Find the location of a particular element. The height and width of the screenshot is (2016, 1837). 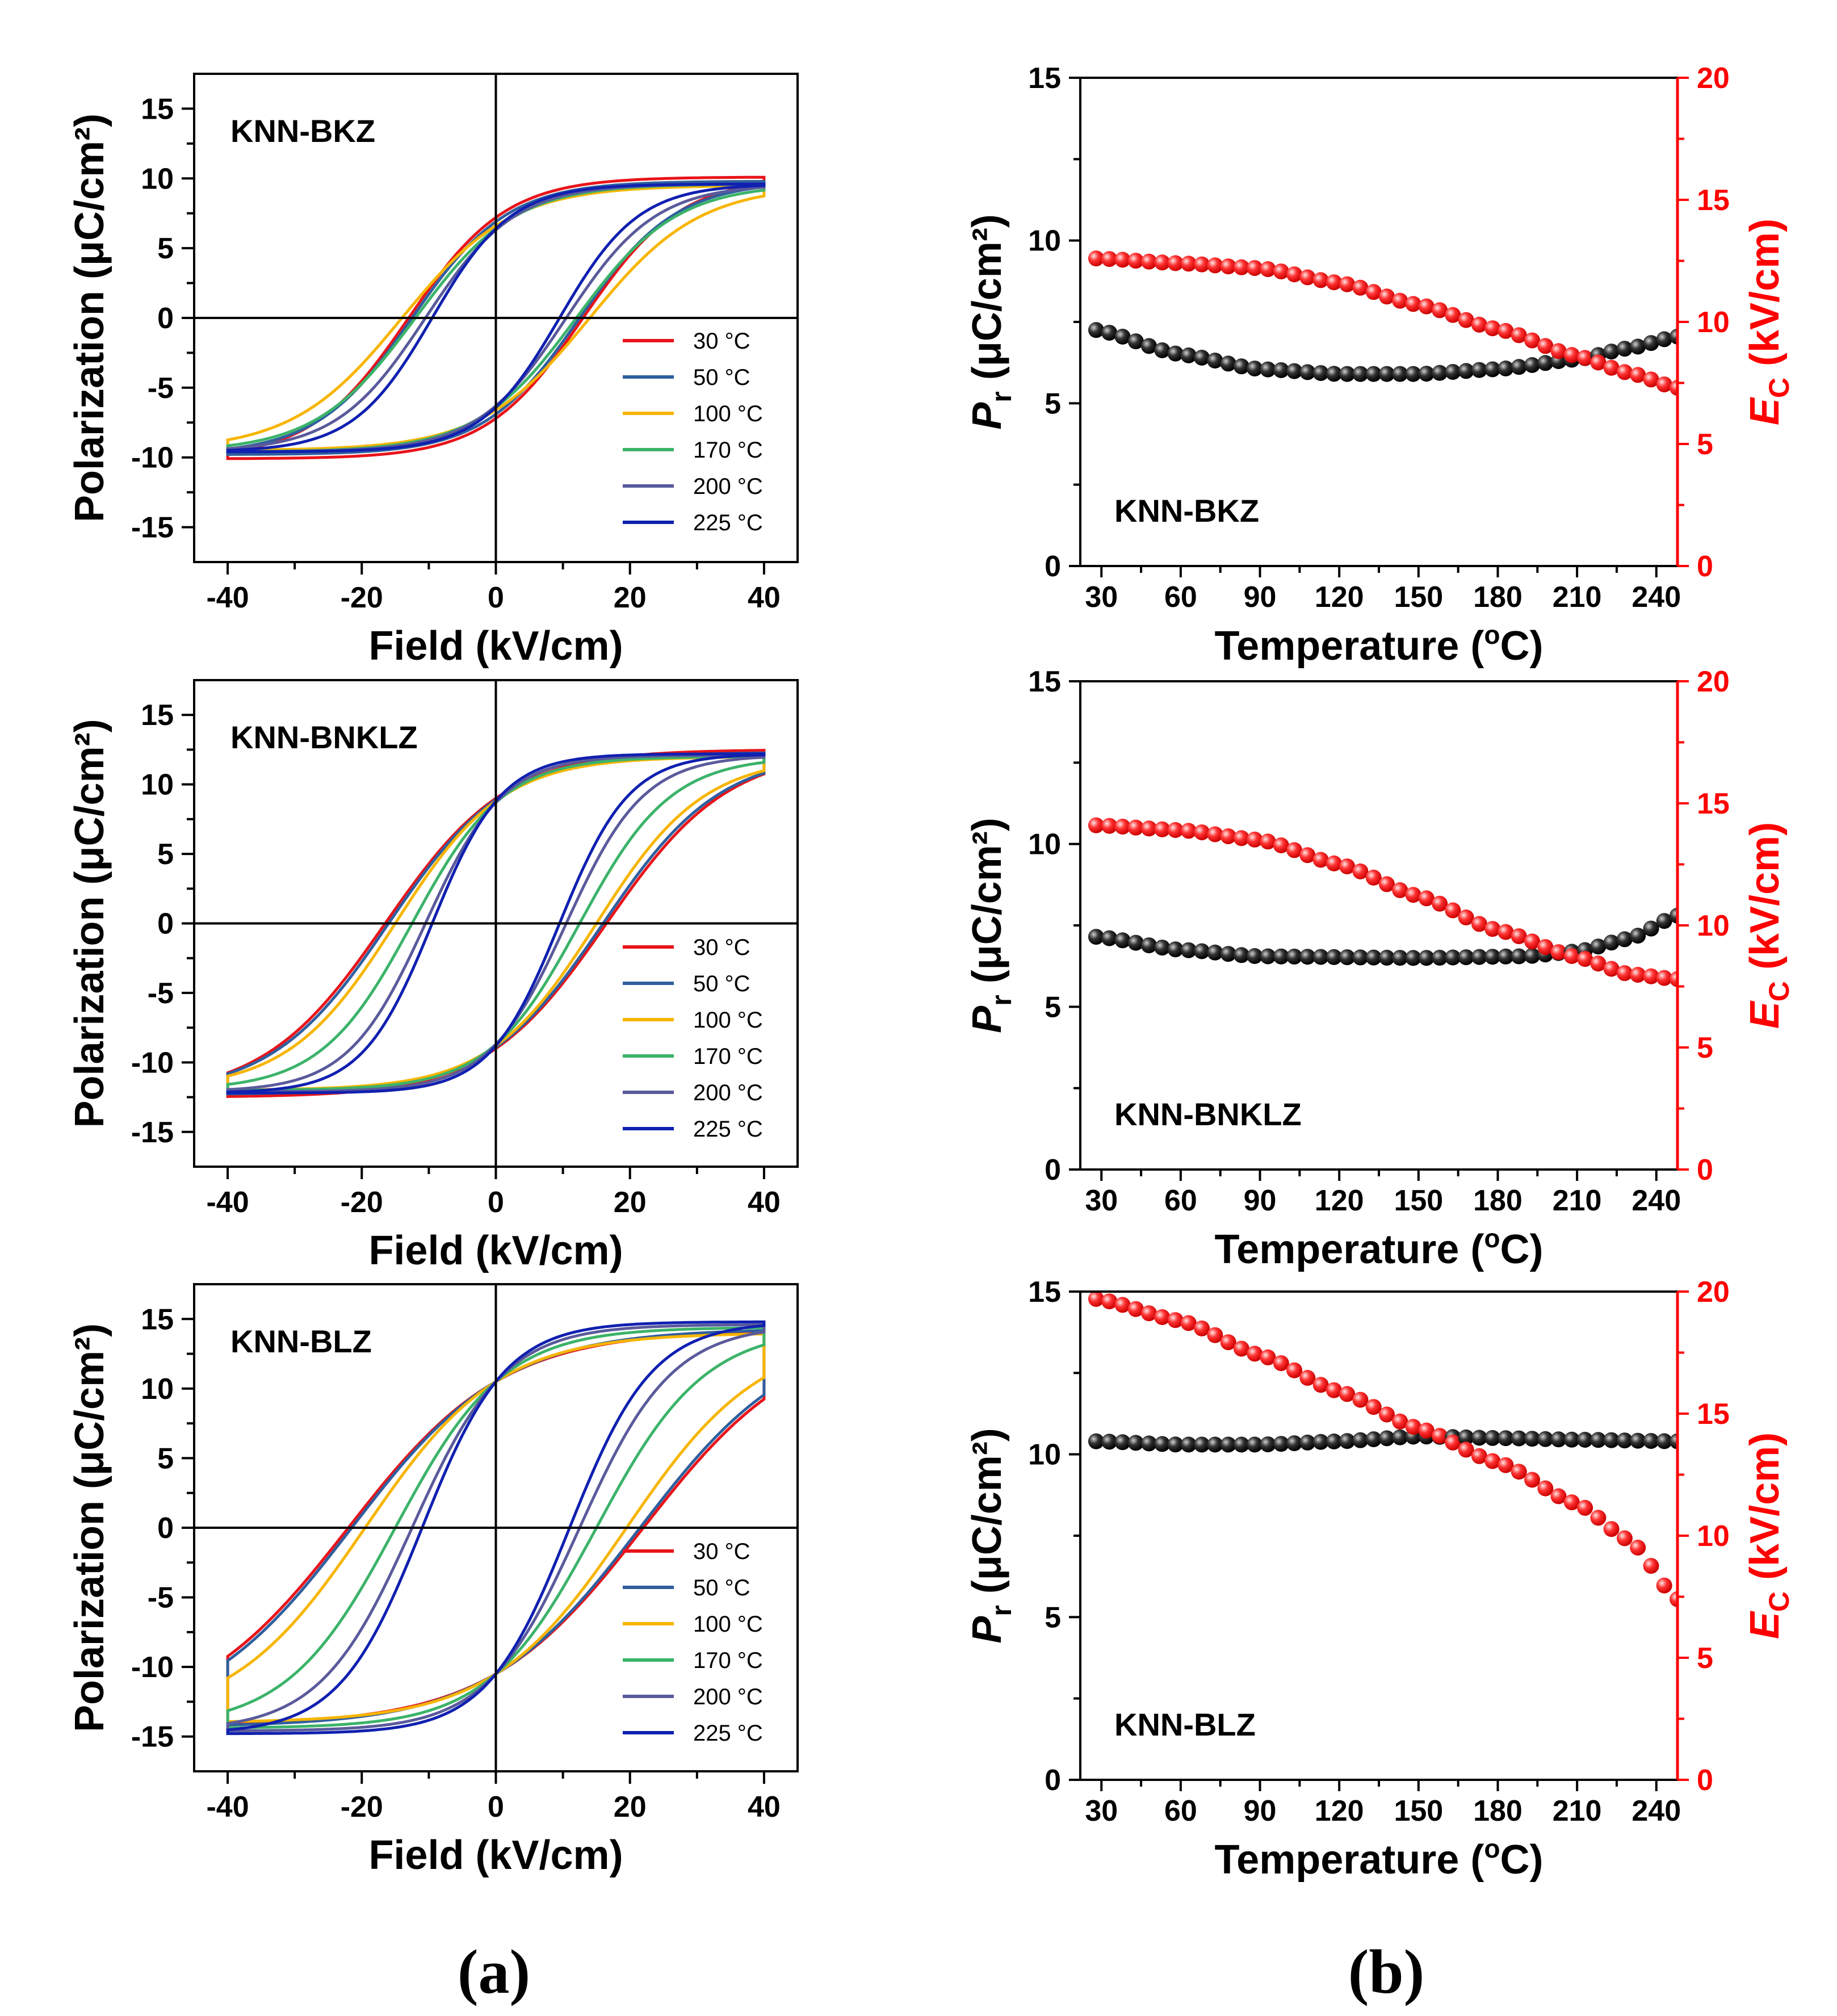

x-axis-label: Field (kV/cm) is located at coordinates (496, 1855).